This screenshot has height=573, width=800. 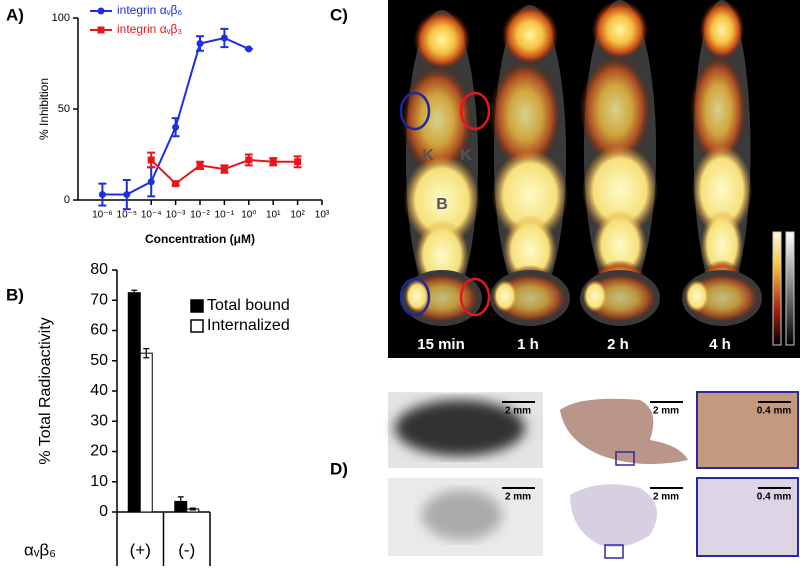 I want to click on y-tick-label: 20, so click(x=99, y=451).